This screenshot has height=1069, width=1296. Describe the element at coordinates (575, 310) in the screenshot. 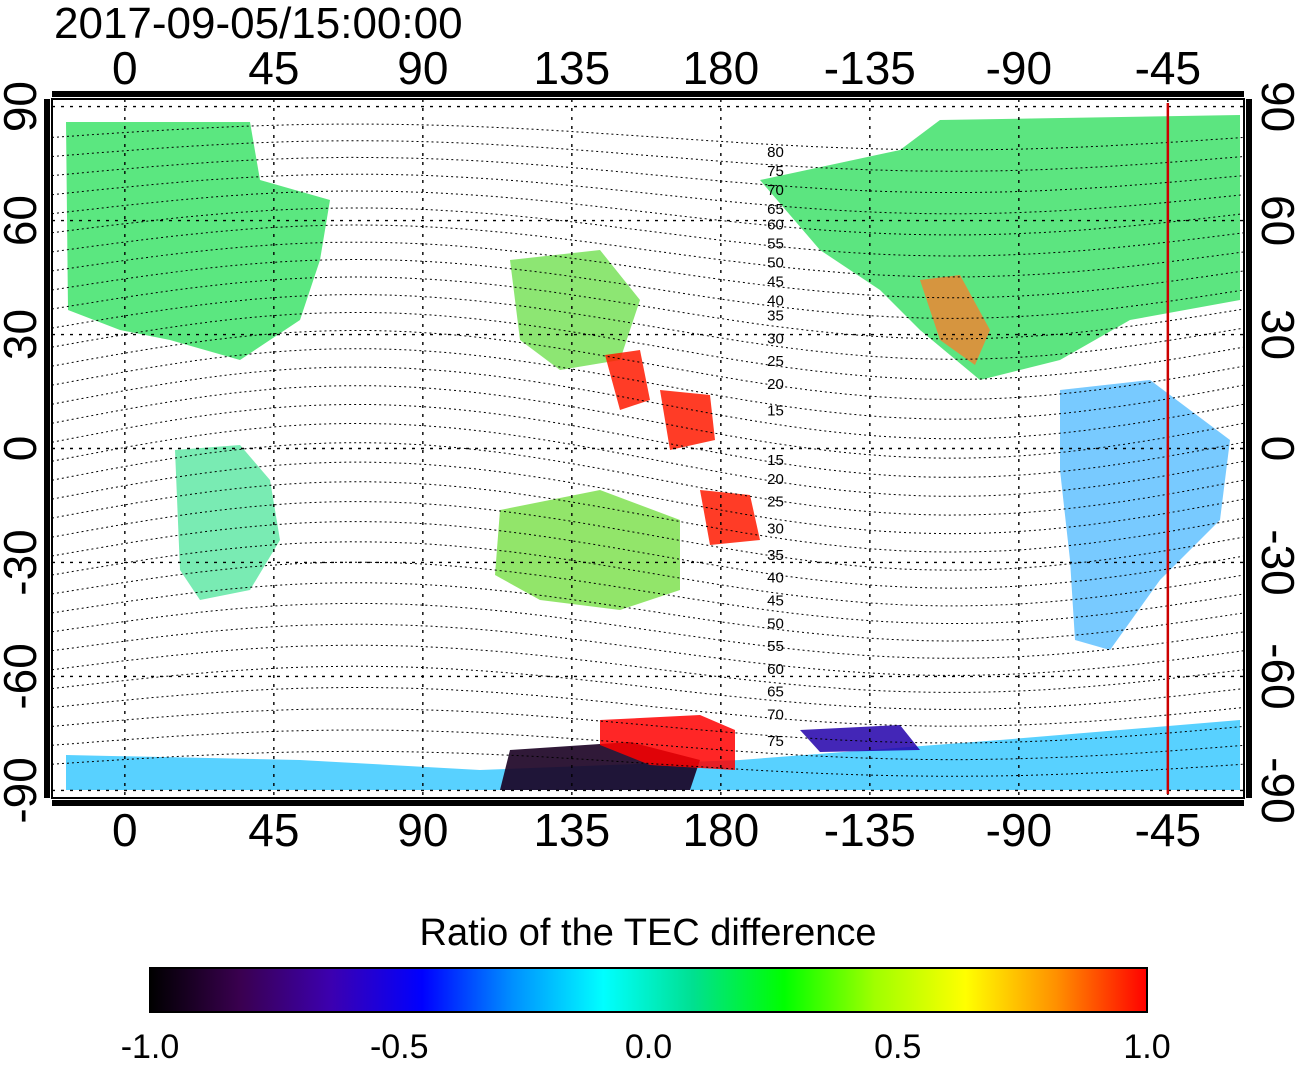

I see `east-asia-coverage` at that location.